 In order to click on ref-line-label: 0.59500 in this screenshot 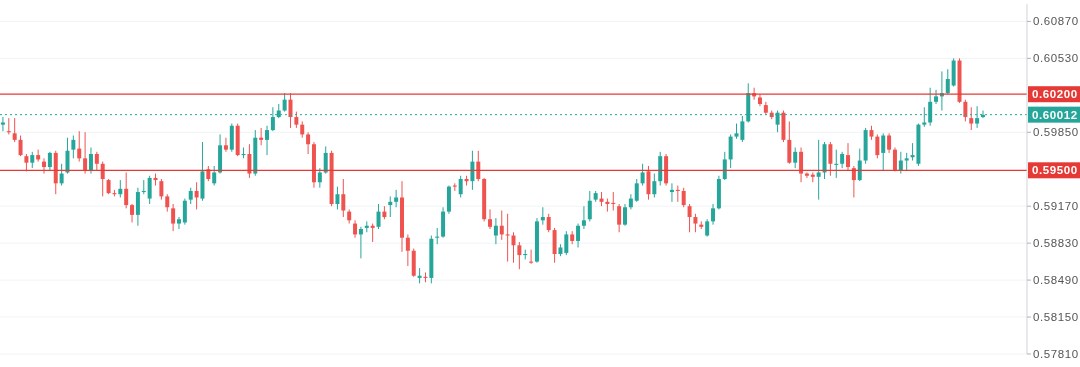, I will do `click(1055, 170)`.